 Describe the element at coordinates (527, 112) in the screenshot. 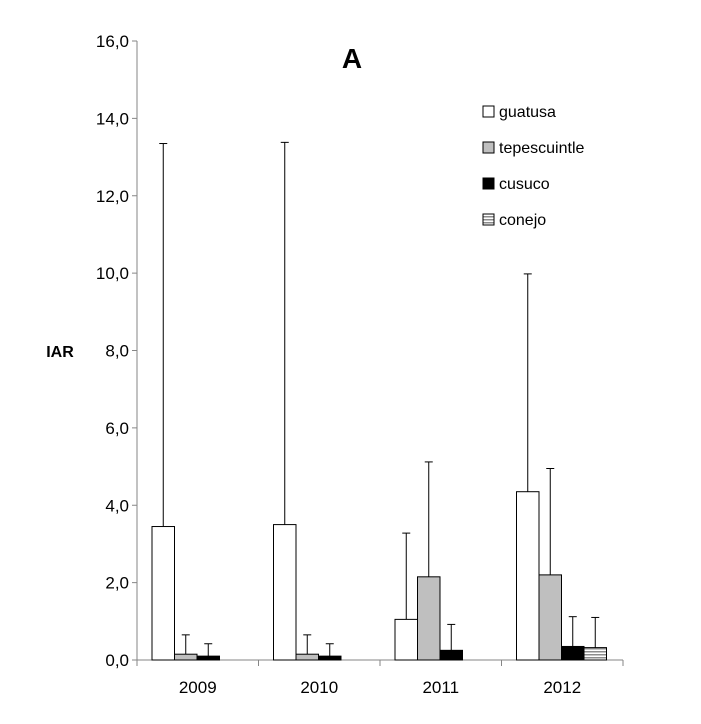

I see `legend-label: guatusa` at that location.